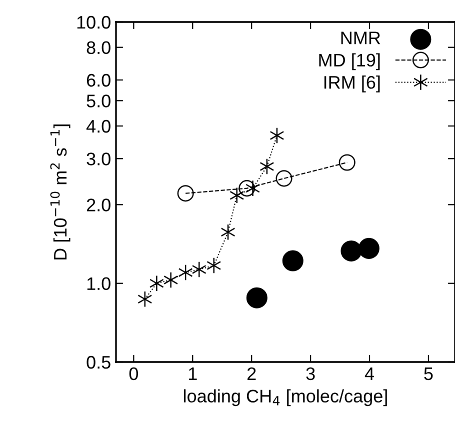 Image resolution: width=455 pixels, height=427 pixels. What do you see at coordinates (98, 283) in the screenshot?
I see `y-tick-label: 1.0` at bounding box center [98, 283].